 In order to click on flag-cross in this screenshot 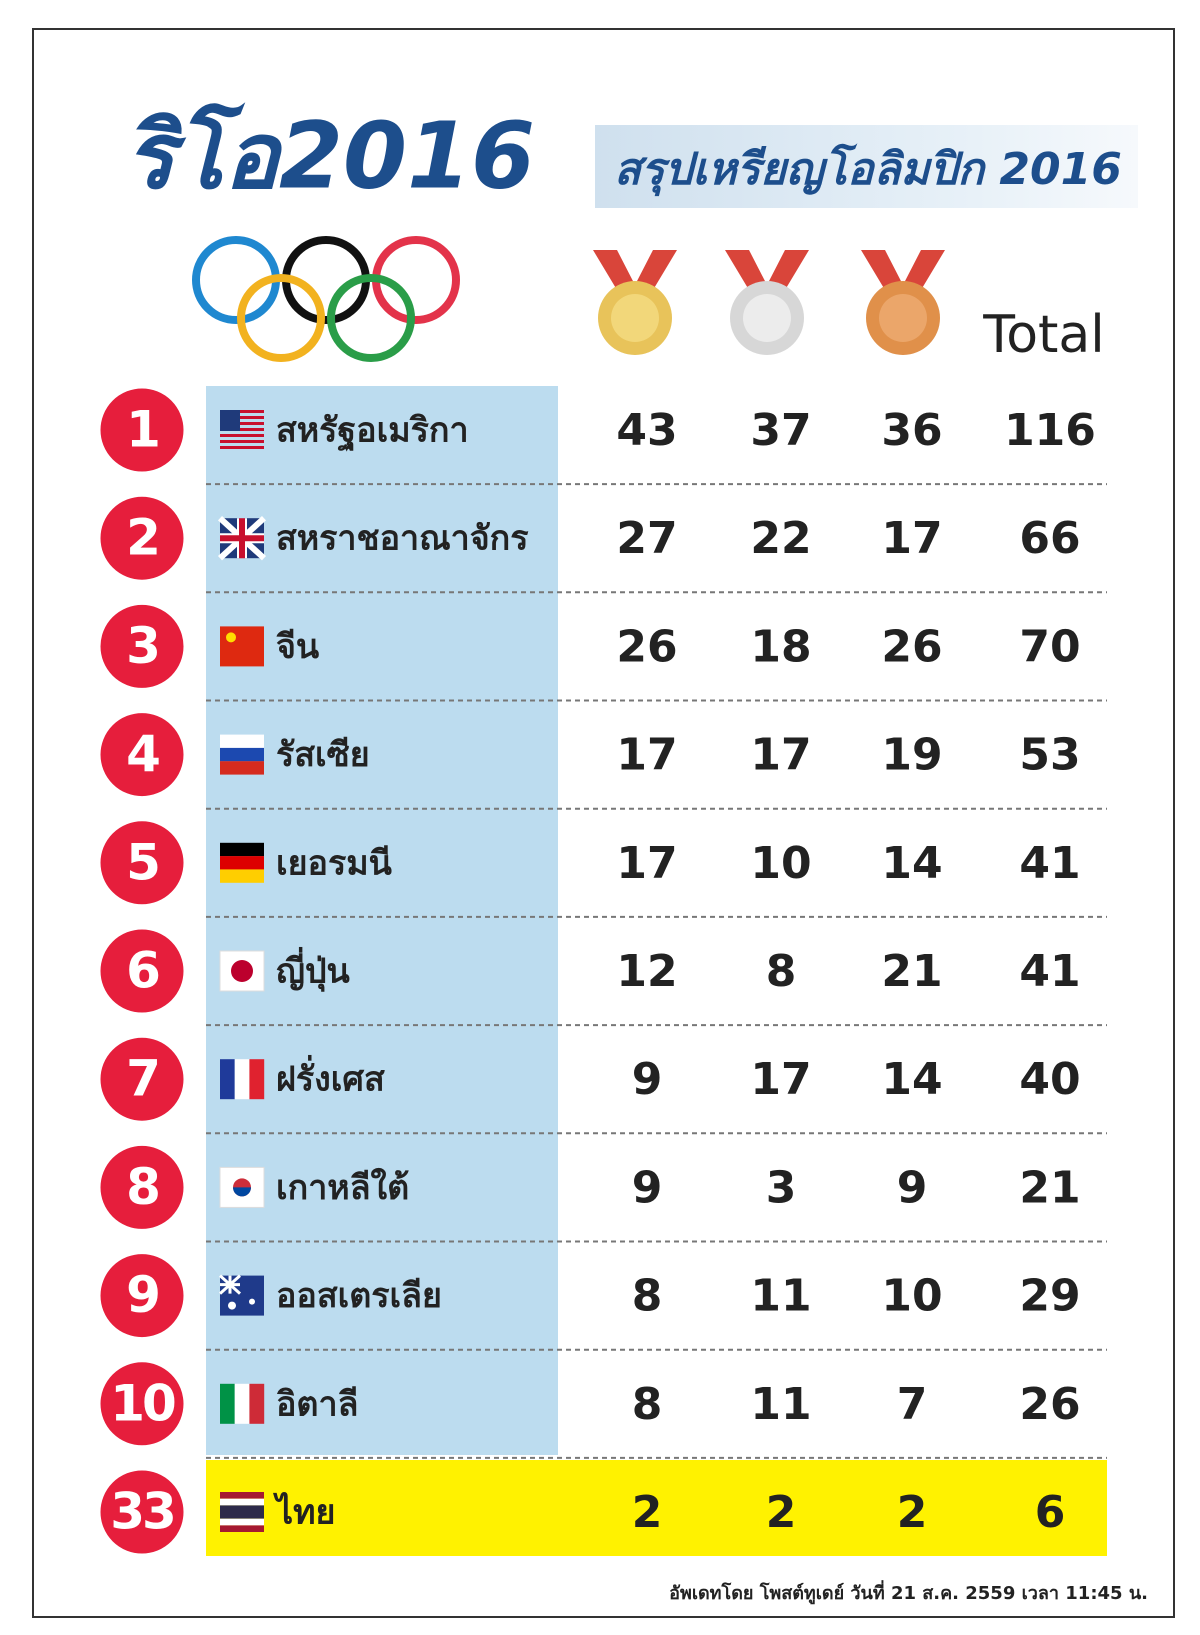, I will do `click(242, 538)`.